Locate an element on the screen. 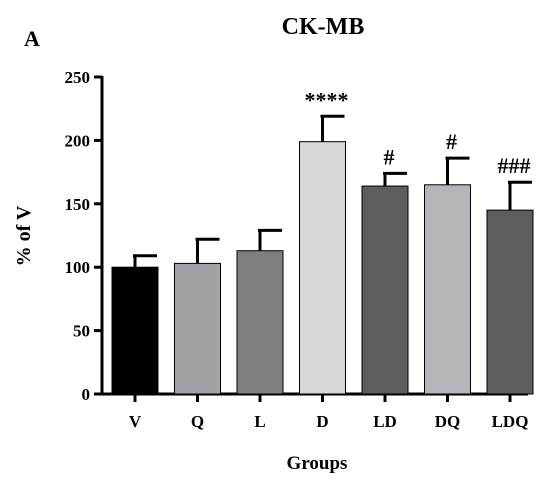 The height and width of the screenshot is (483, 550). x-tick-label-2: L is located at coordinates (259, 421).